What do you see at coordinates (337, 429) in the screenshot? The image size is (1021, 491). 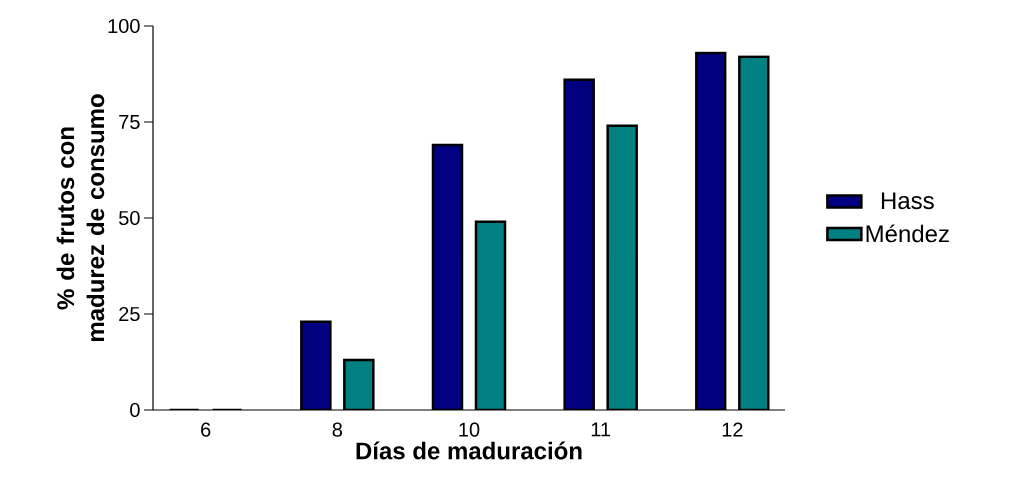 I see `x-tick-label: 8` at bounding box center [337, 429].